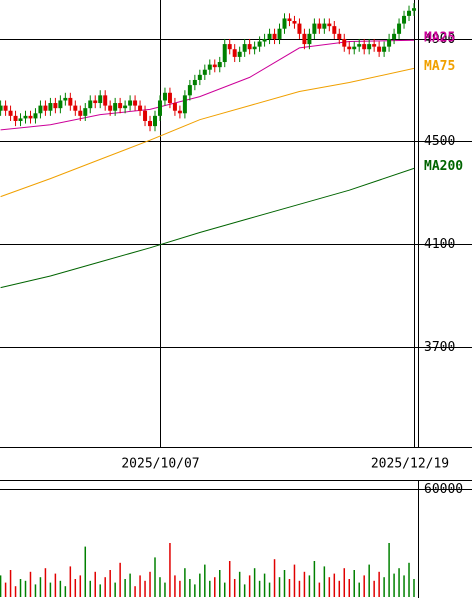  I want to click on y-tick-label: 4500, so click(439, 141).